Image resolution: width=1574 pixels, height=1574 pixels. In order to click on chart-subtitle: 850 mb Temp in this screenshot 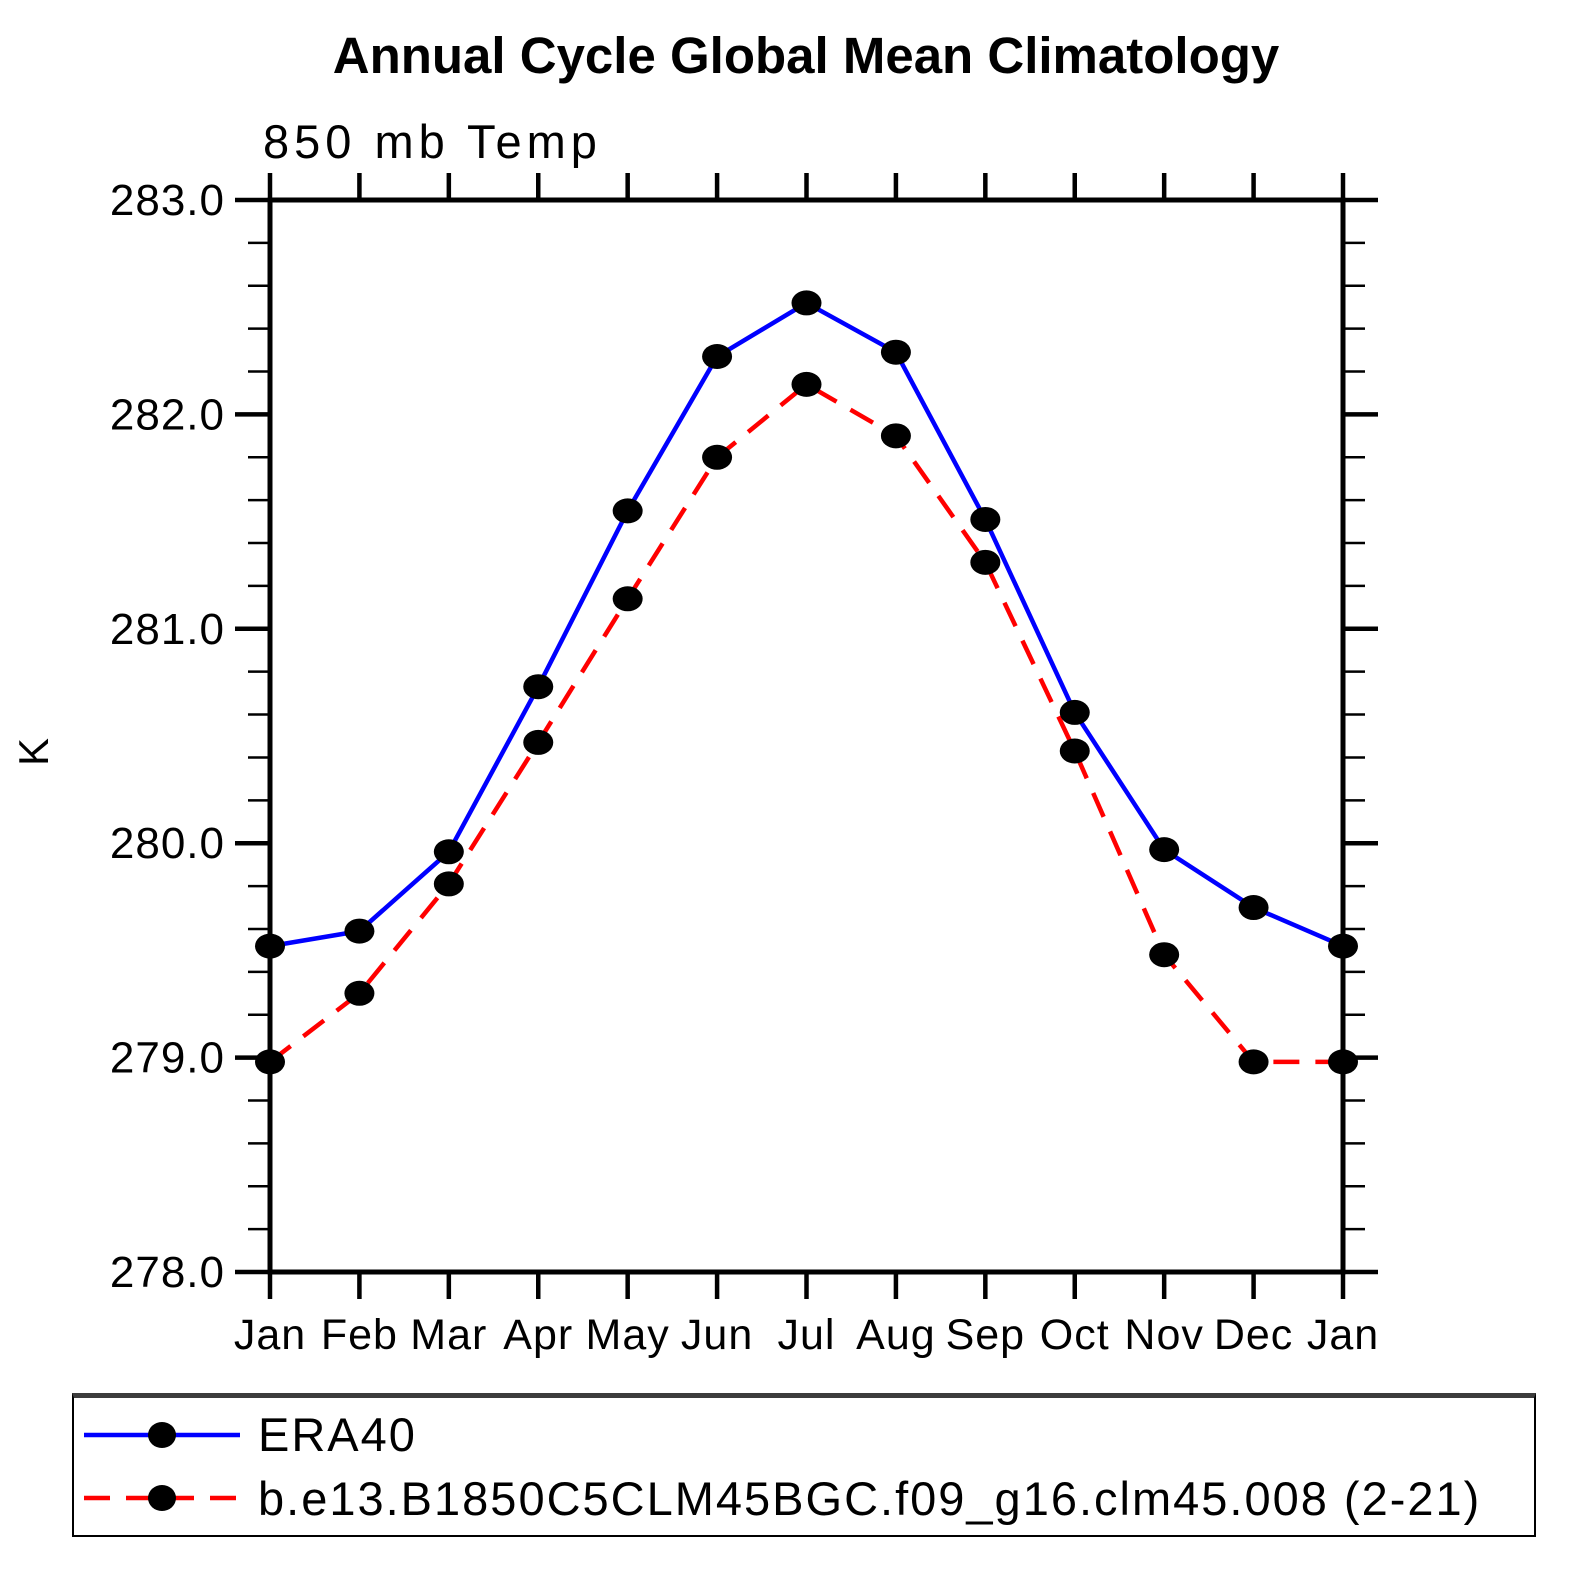, I will do `click(432, 141)`.